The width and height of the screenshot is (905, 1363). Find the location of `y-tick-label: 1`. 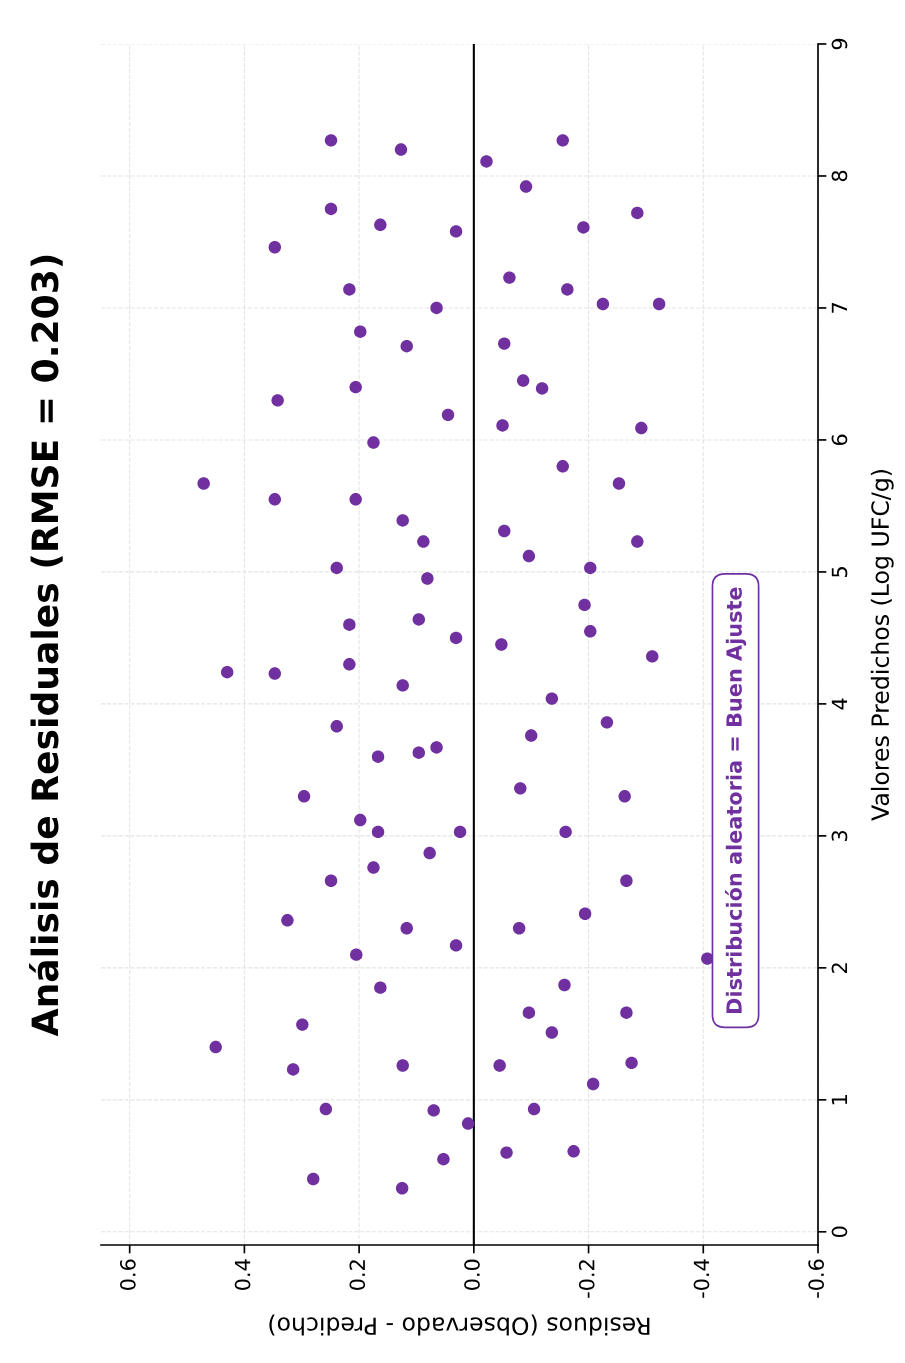

y-tick-label: 1 is located at coordinates (839, 1100).